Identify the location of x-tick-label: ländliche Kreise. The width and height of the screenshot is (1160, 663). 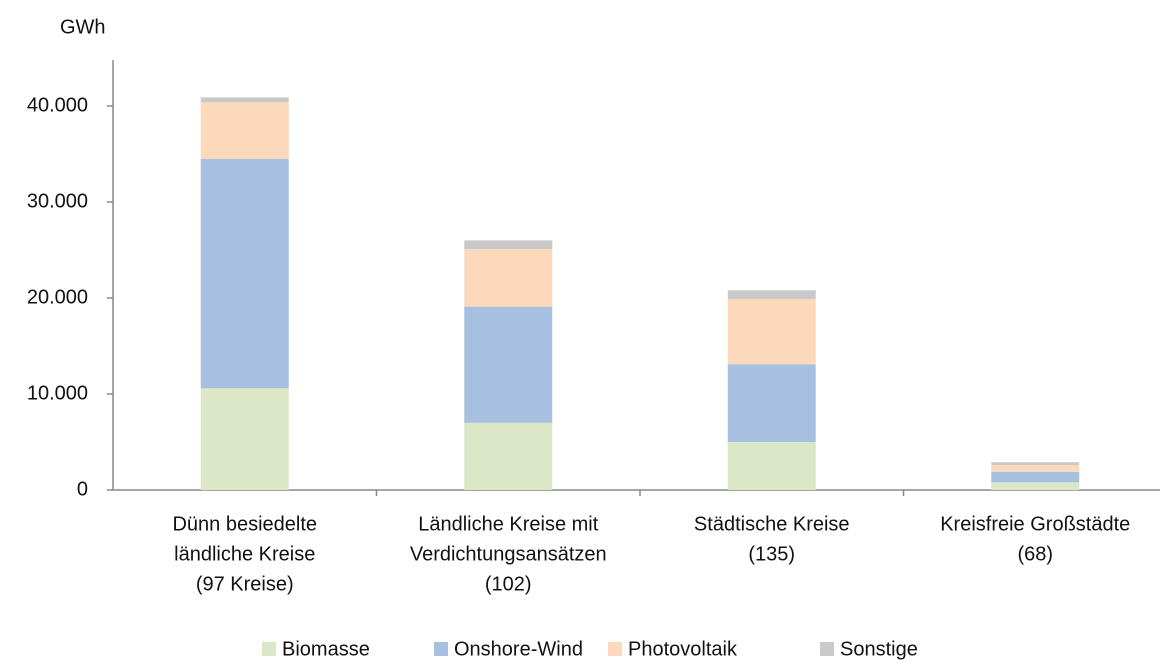
(244, 554).